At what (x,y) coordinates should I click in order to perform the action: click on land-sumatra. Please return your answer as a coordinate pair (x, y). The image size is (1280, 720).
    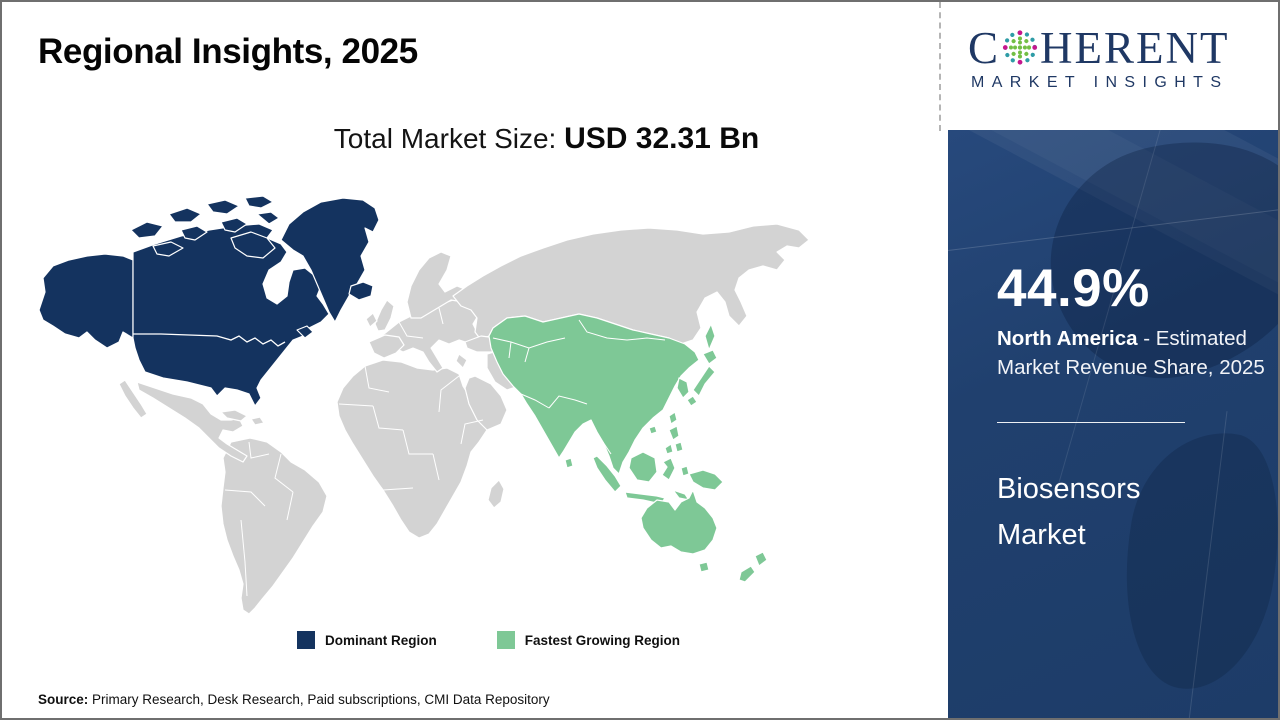
    Looking at the image, I should click on (607, 474).